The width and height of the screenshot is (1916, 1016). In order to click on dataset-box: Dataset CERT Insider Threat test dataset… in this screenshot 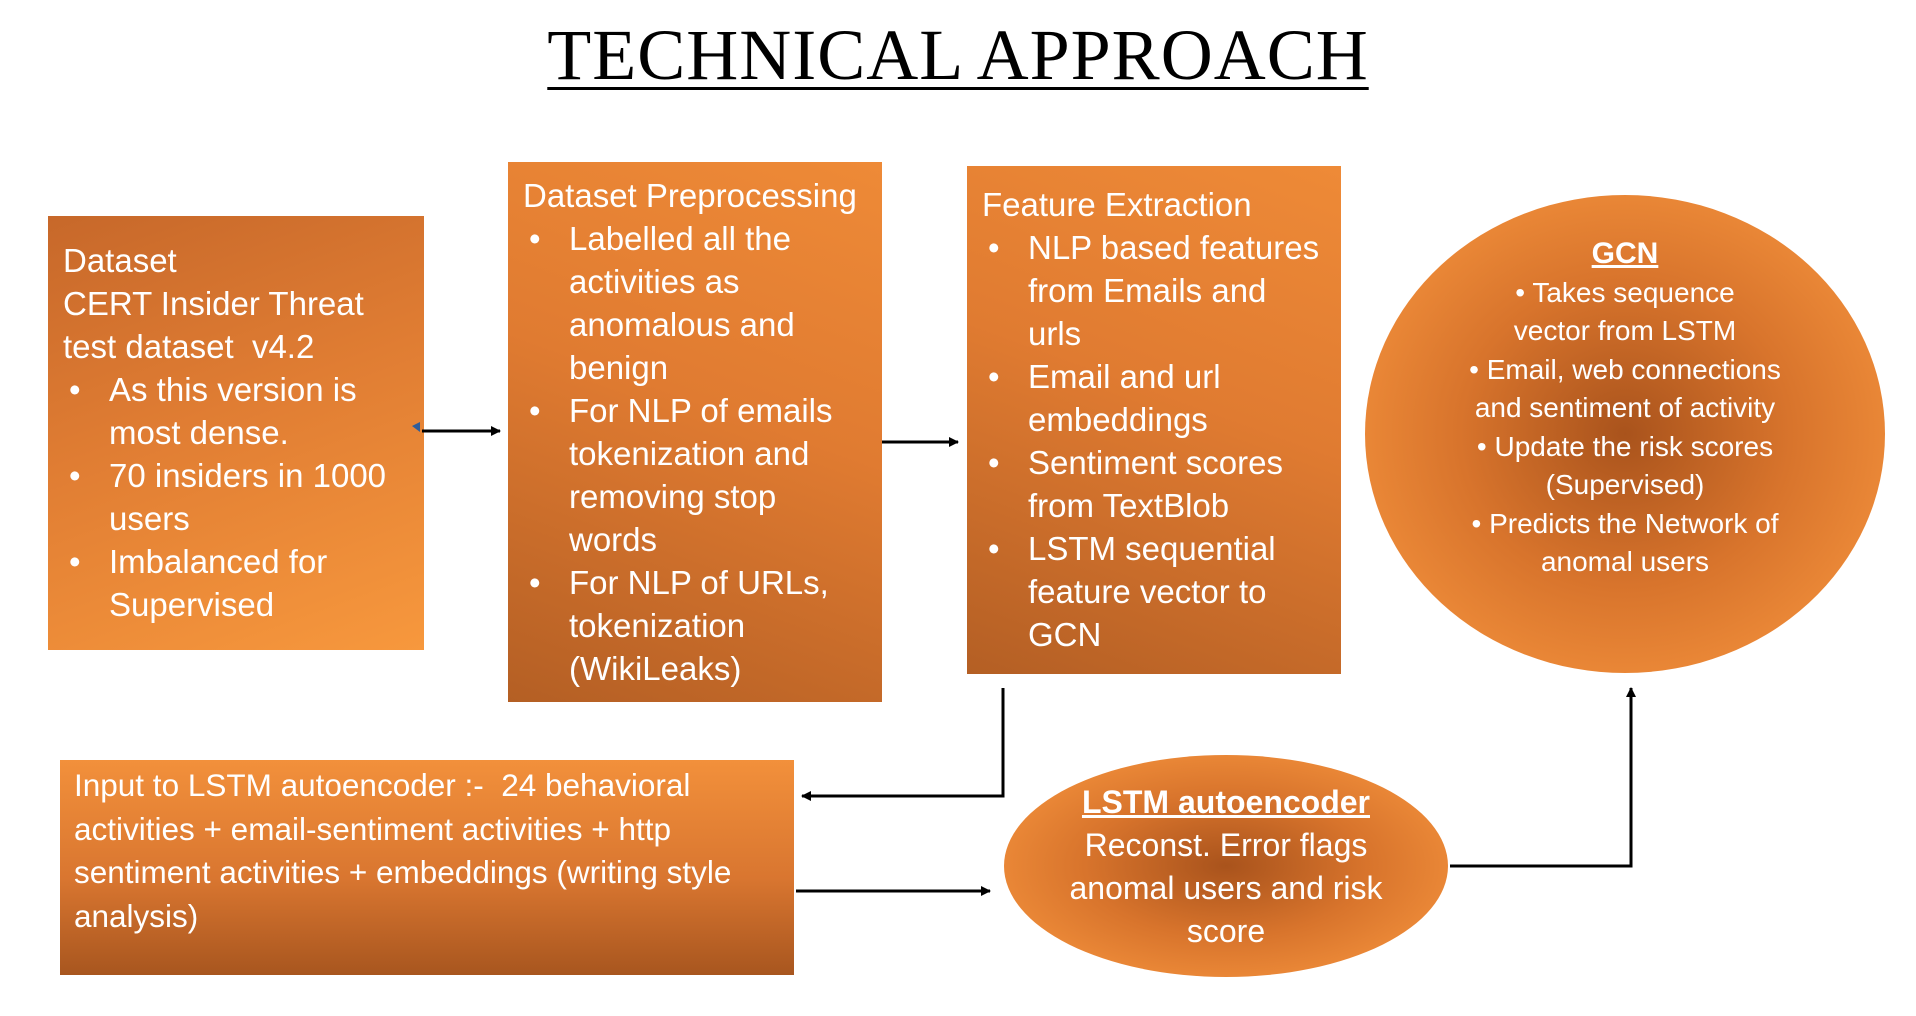, I will do `click(236, 433)`.